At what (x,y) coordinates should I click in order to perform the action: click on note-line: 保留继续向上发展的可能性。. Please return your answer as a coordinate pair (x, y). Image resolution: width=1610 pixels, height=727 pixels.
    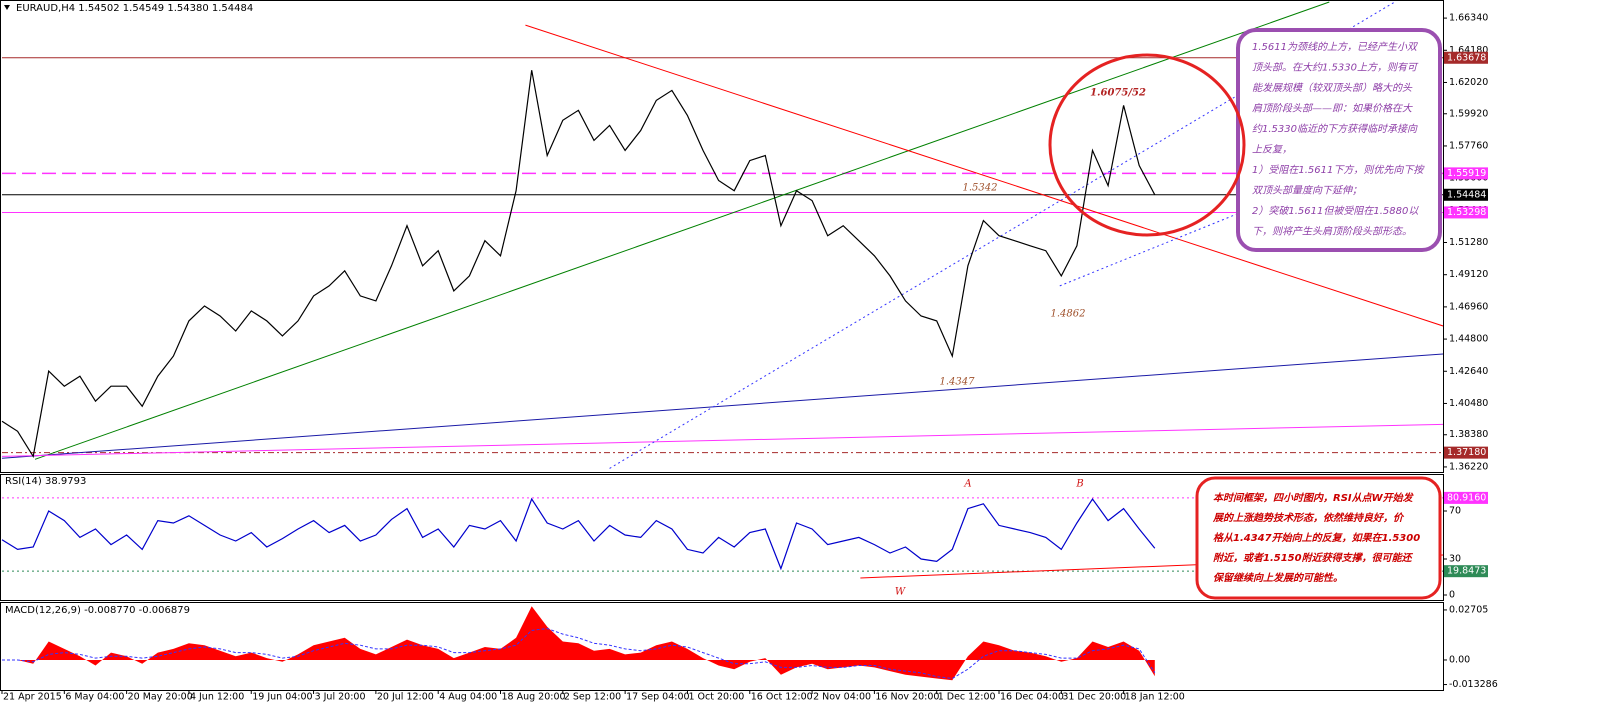
    Looking at the image, I should click on (1278, 578).